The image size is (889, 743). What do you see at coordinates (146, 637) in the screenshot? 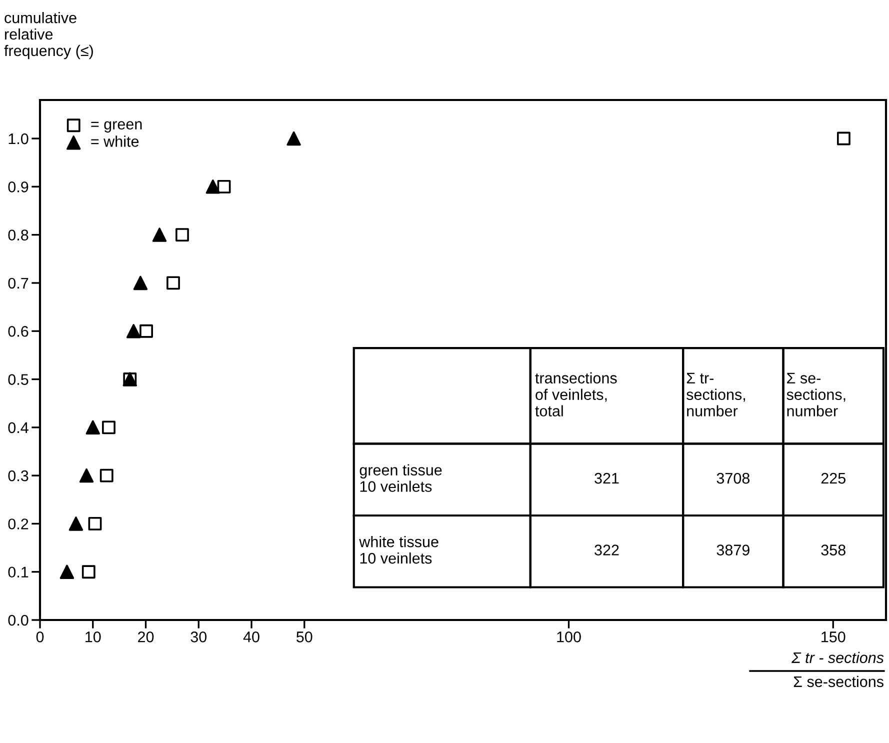
I see `x-tick-label: 20` at bounding box center [146, 637].